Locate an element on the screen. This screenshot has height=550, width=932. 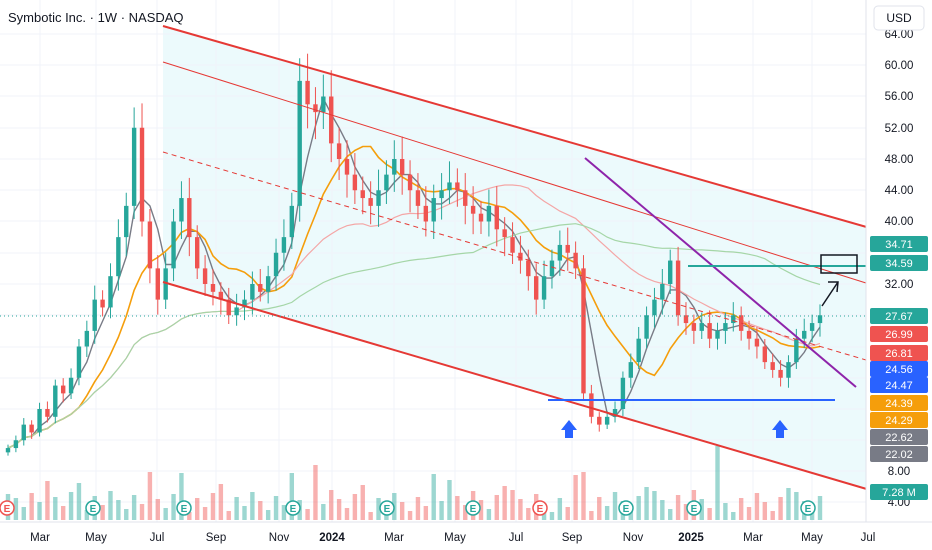
x-tick-label: Sep is located at coordinates (216, 538).